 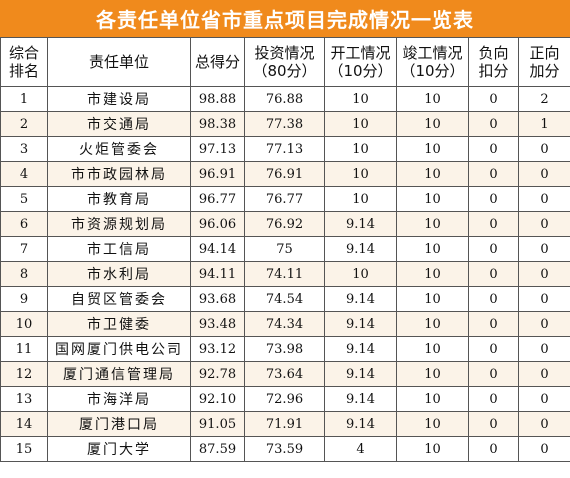 I want to click on header-investment: 投资情况 （80分）, so click(x=284, y=62).